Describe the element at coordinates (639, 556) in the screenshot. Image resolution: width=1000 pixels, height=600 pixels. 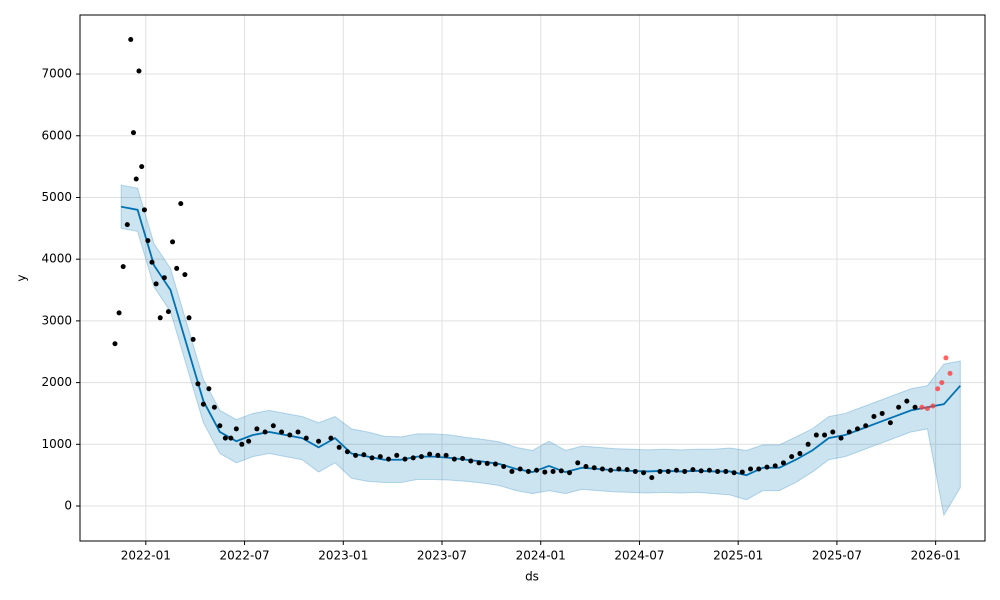
I see `x-tick-label: 2024-07` at that location.